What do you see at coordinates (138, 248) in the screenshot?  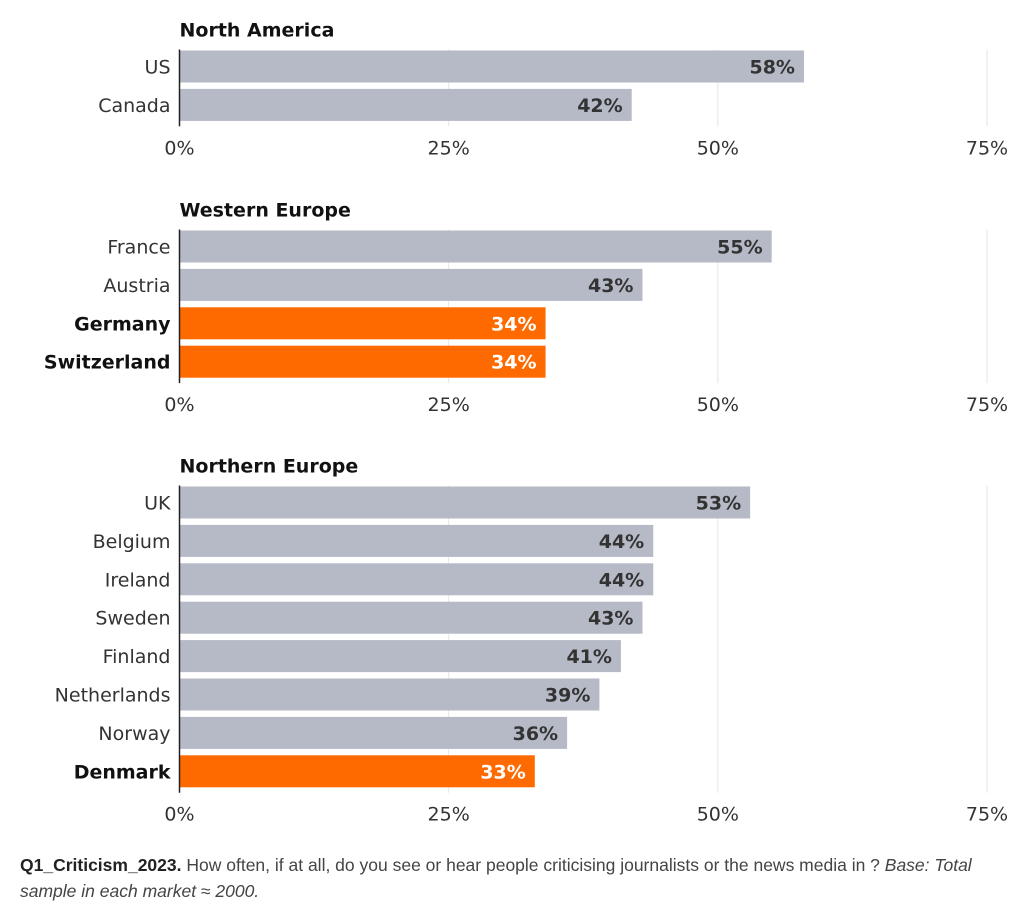 I see `category-label: France` at bounding box center [138, 248].